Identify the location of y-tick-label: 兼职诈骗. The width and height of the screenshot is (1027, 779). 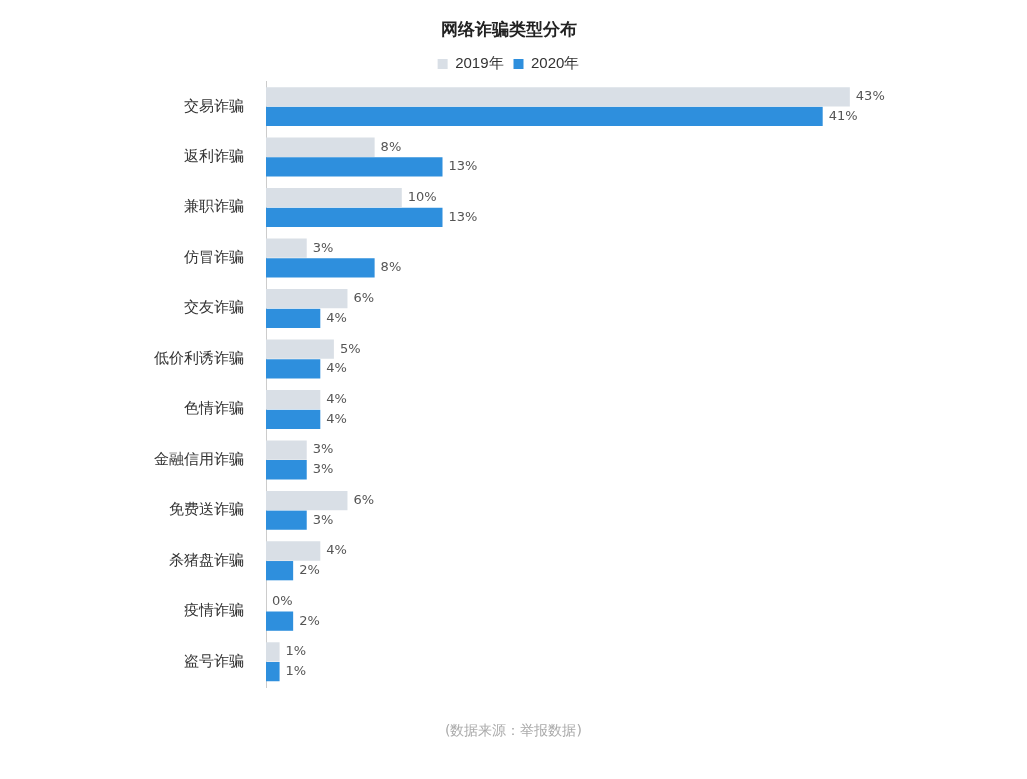
(214, 206).